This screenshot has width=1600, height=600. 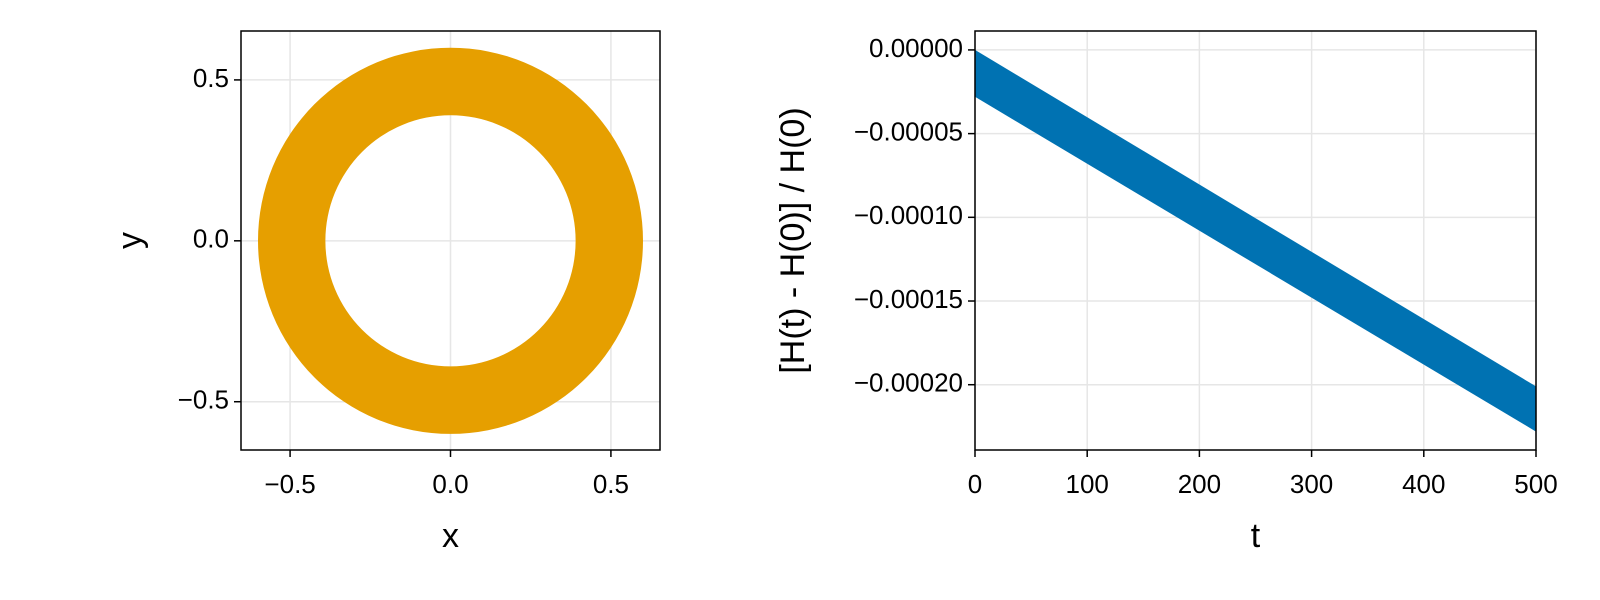 I want to click on y-tick-label: −0.00015, so click(x=908, y=299).